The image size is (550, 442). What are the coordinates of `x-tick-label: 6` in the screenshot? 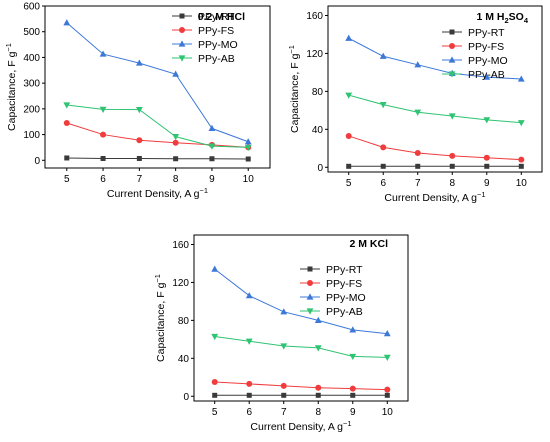 It's located at (383, 183).